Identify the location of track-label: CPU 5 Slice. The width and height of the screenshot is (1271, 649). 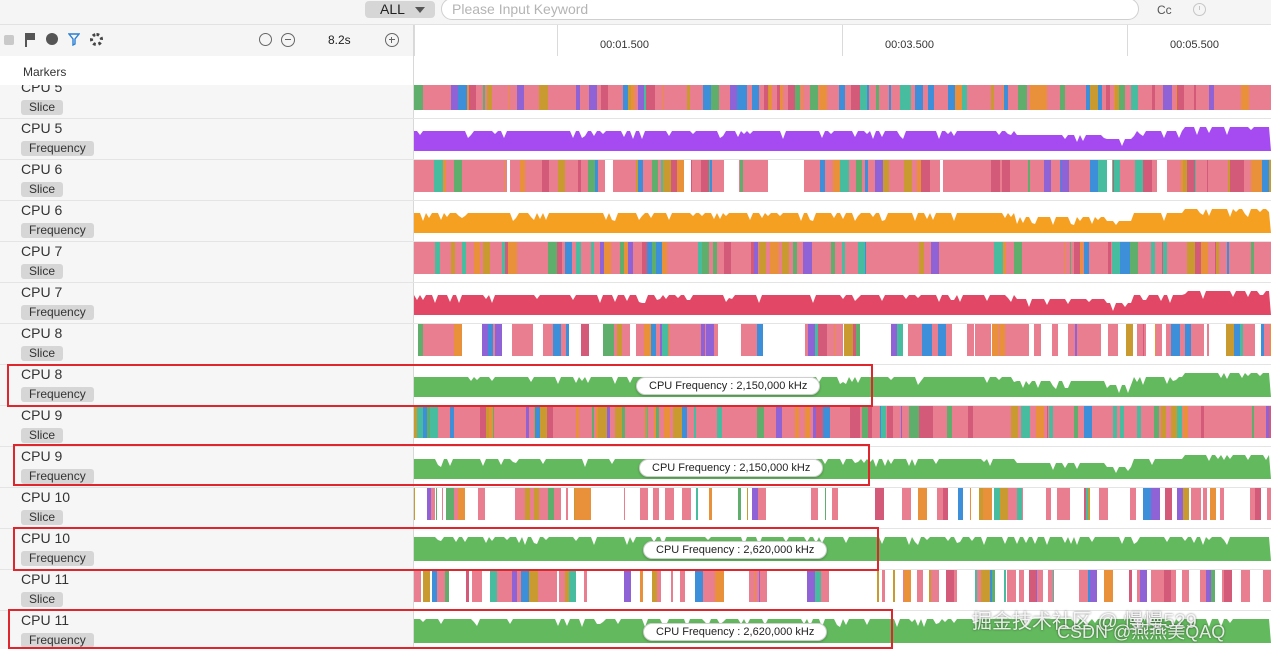
(207, 101).